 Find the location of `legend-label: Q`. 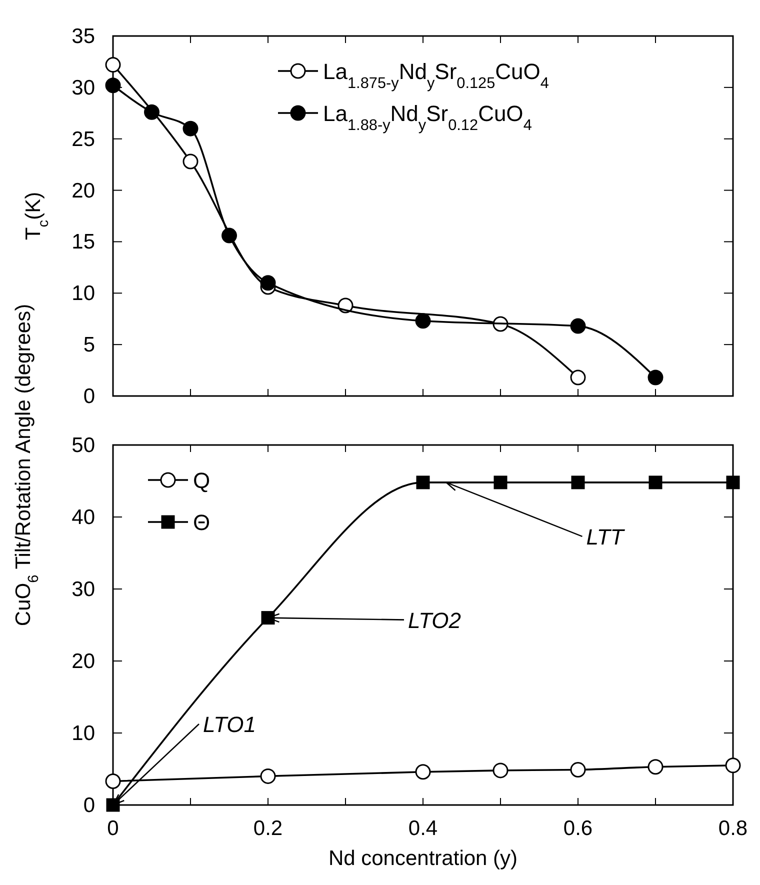

legend-label: Q is located at coordinates (201, 480).